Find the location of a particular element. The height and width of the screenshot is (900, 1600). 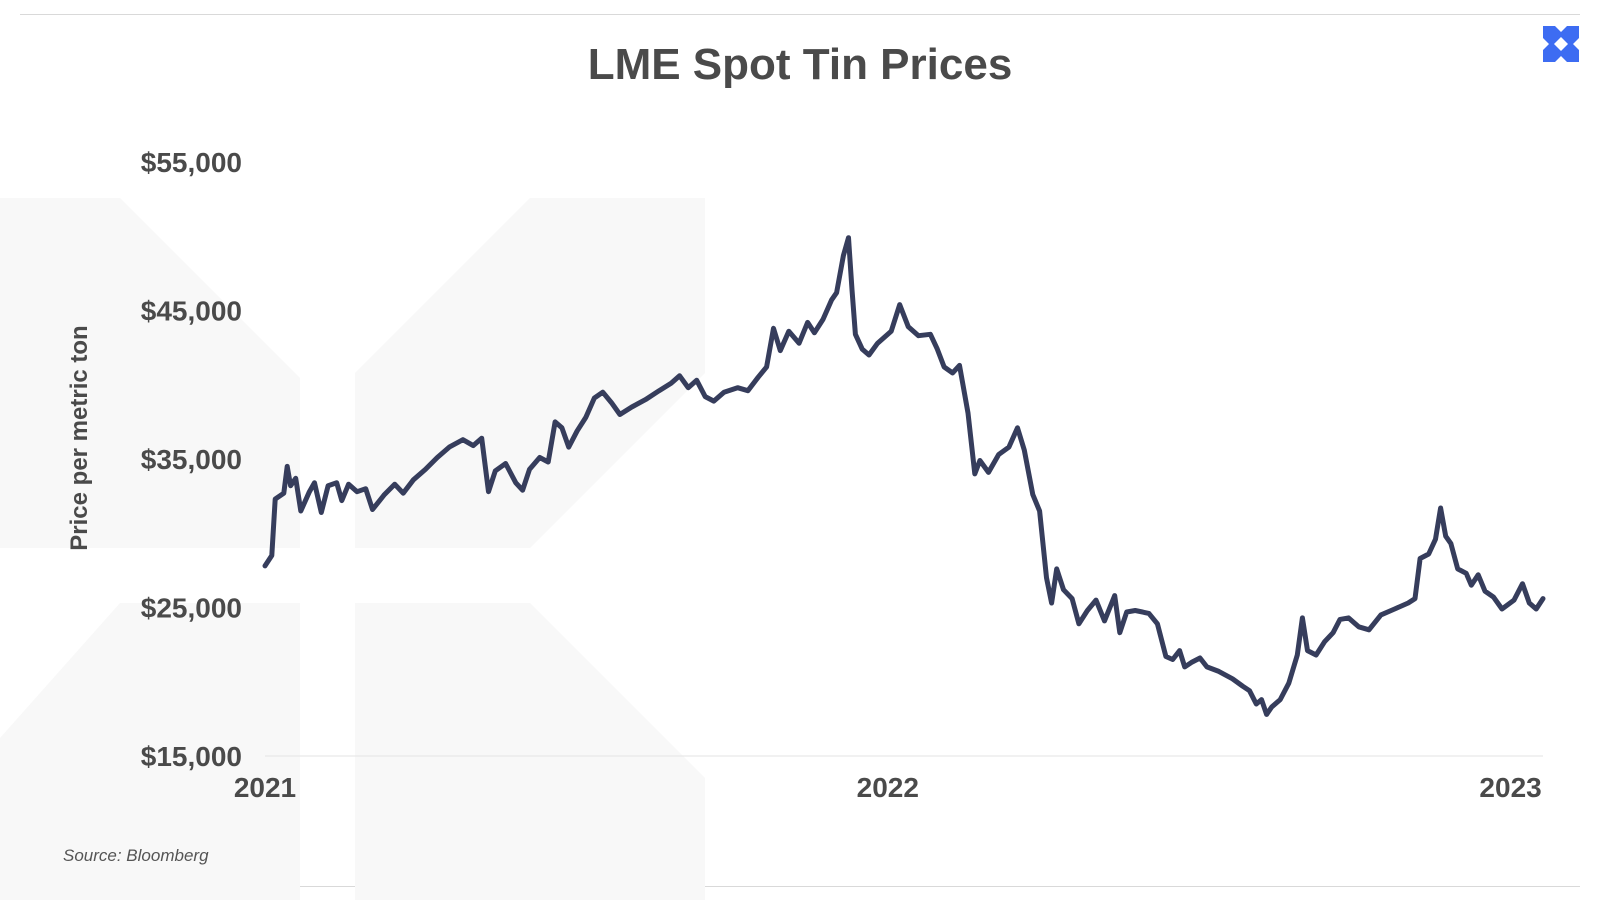

x-axis-ticks: 2021 2022 2023 is located at coordinates (888, 787).